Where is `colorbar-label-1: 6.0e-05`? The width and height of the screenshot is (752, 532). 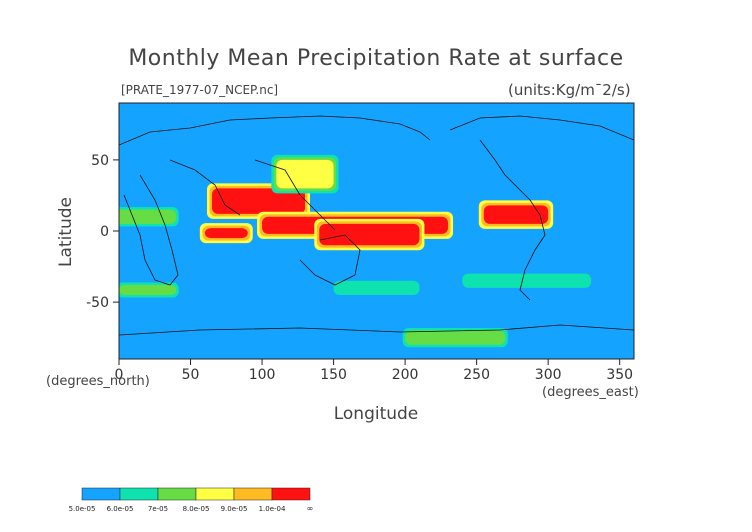
colorbar-label-1: 6.0e-05 is located at coordinates (120, 509).